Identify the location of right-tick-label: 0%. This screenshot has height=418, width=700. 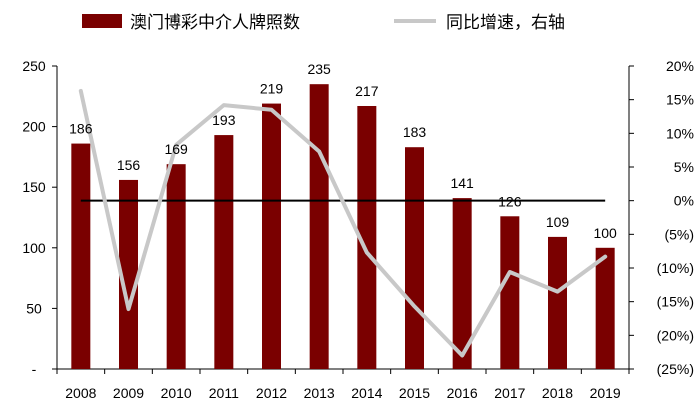
(684, 201).